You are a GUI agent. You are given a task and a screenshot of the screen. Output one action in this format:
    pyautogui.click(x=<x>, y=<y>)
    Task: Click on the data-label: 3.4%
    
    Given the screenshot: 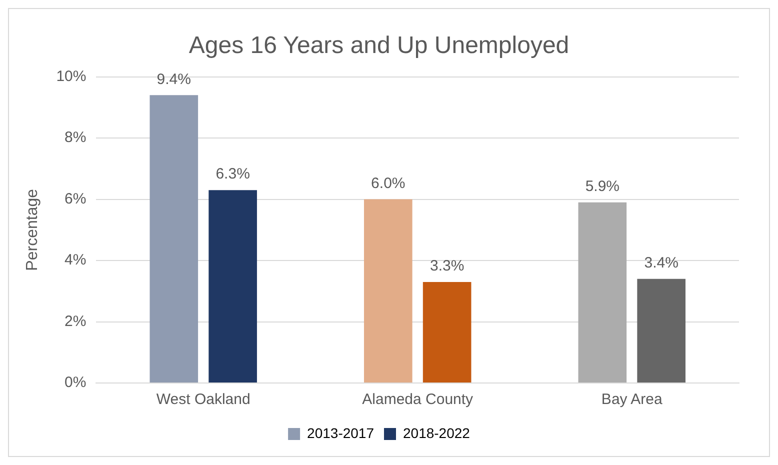 What is the action you would take?
    pyautogui.click(x=661, y=263)
    